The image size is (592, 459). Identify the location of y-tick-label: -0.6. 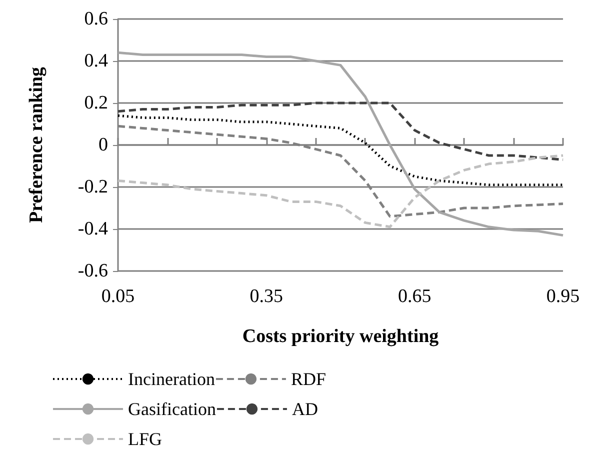
(93, 271).